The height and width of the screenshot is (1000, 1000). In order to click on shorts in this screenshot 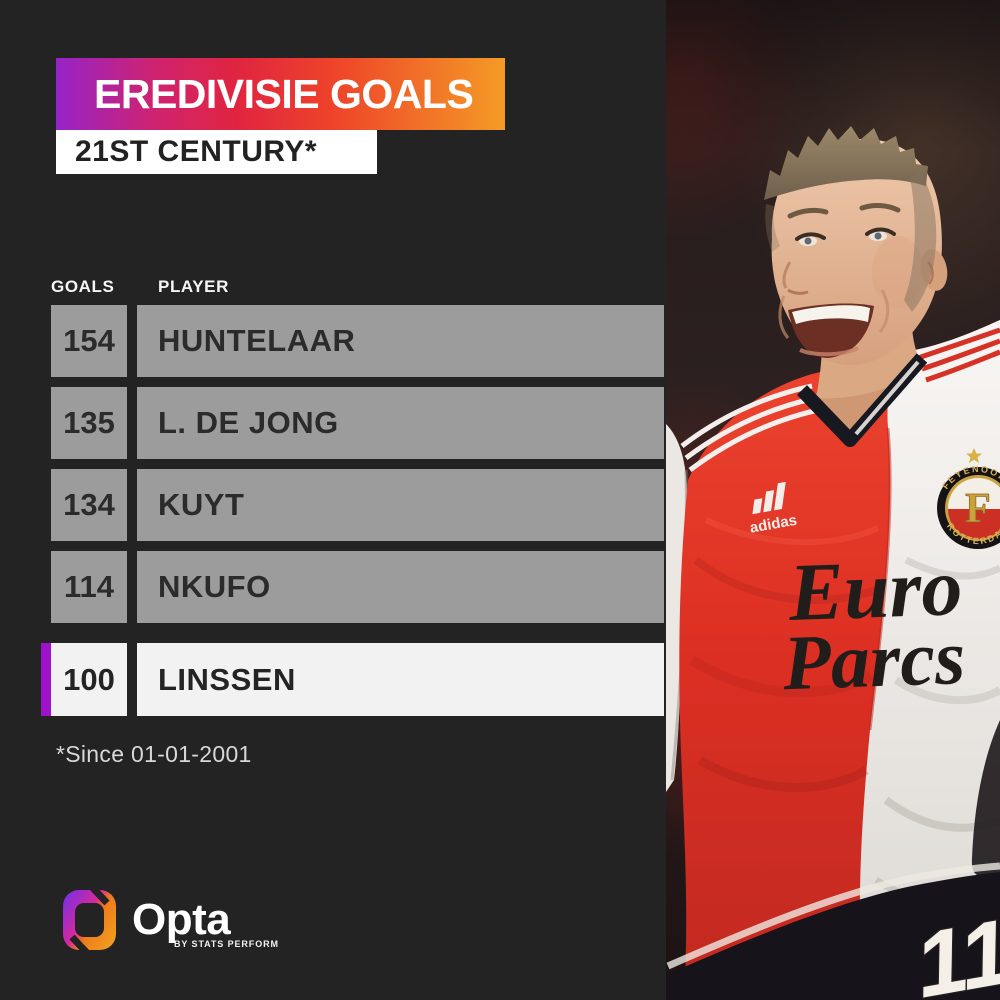, I will do `click(833, 936)`.